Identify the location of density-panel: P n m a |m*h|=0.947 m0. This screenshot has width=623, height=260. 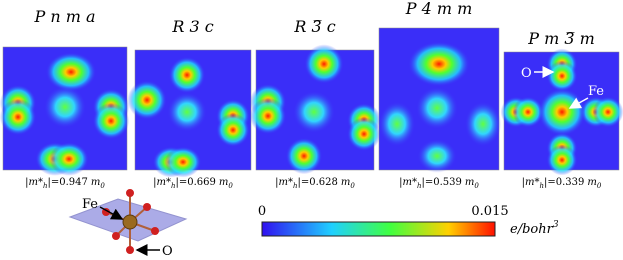
(65, 98).